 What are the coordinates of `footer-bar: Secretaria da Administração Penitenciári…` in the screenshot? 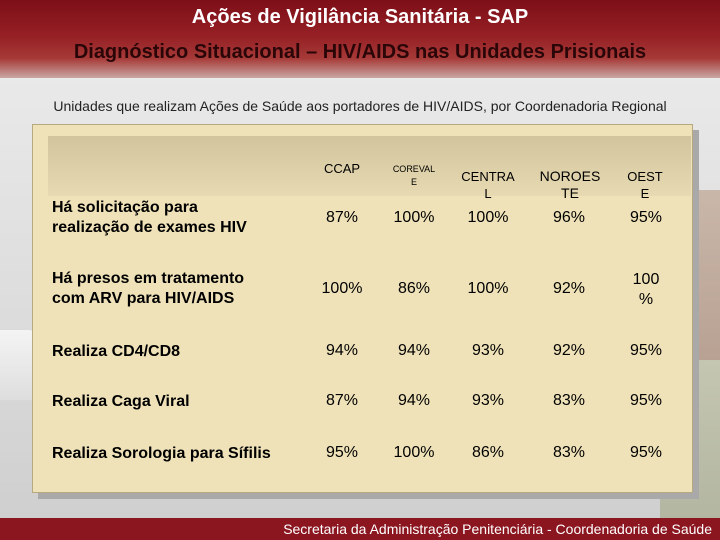 It's located at (360, 529).